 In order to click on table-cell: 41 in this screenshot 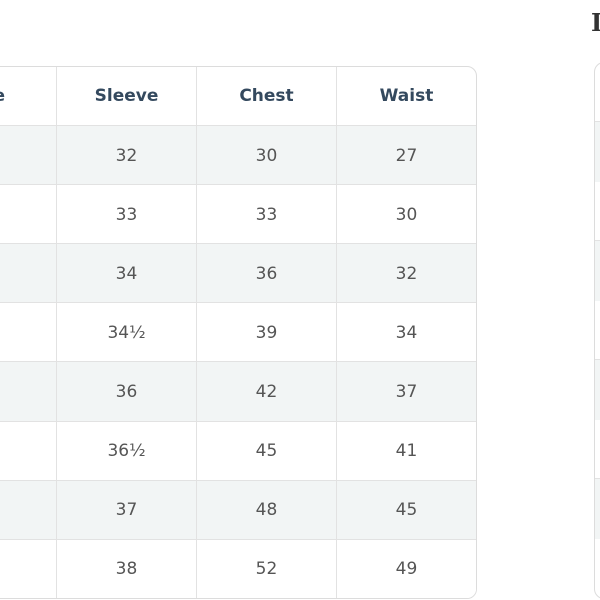, I will do `click(406, 451)`.